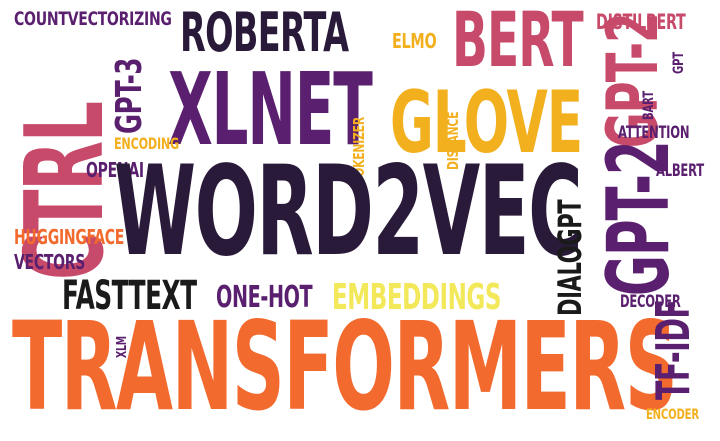 Image resolution: width=720 pixels, height=441 pixels. Describe the element at coordinates (129, 96) in the screenshot. I see `word-gpt-3: GPT-3` at that location.